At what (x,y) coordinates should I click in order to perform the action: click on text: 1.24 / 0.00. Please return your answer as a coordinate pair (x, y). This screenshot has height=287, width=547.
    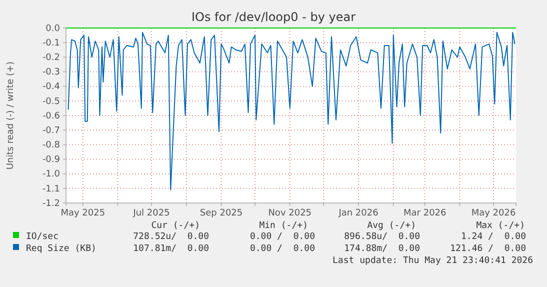
    Looking at the image, I should click on (493, 237).